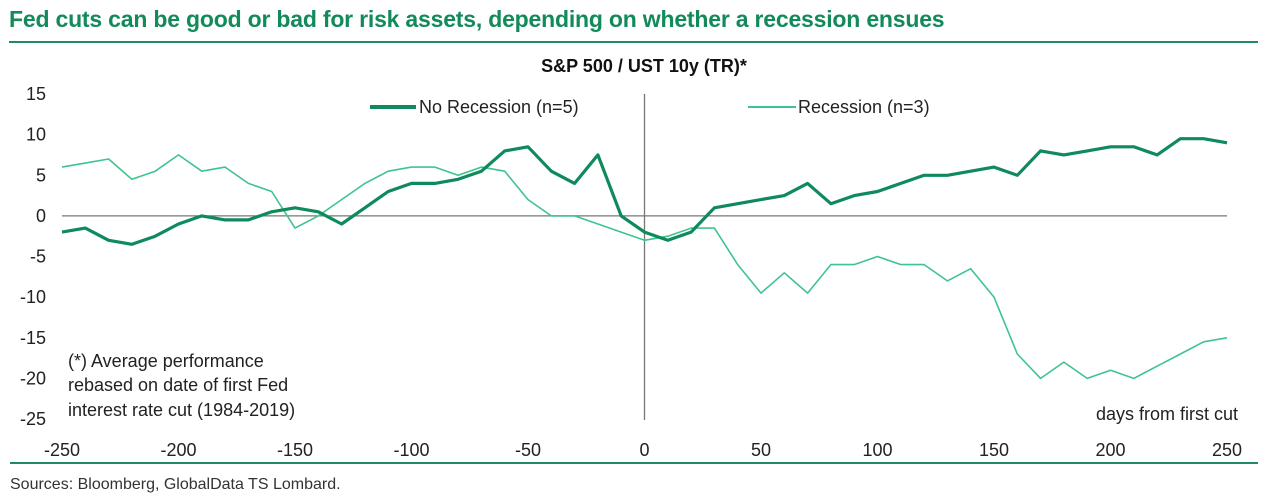 This screenshot has width=1280, height=499. I want to click on y-tick-label: 10, so click(36, 135).